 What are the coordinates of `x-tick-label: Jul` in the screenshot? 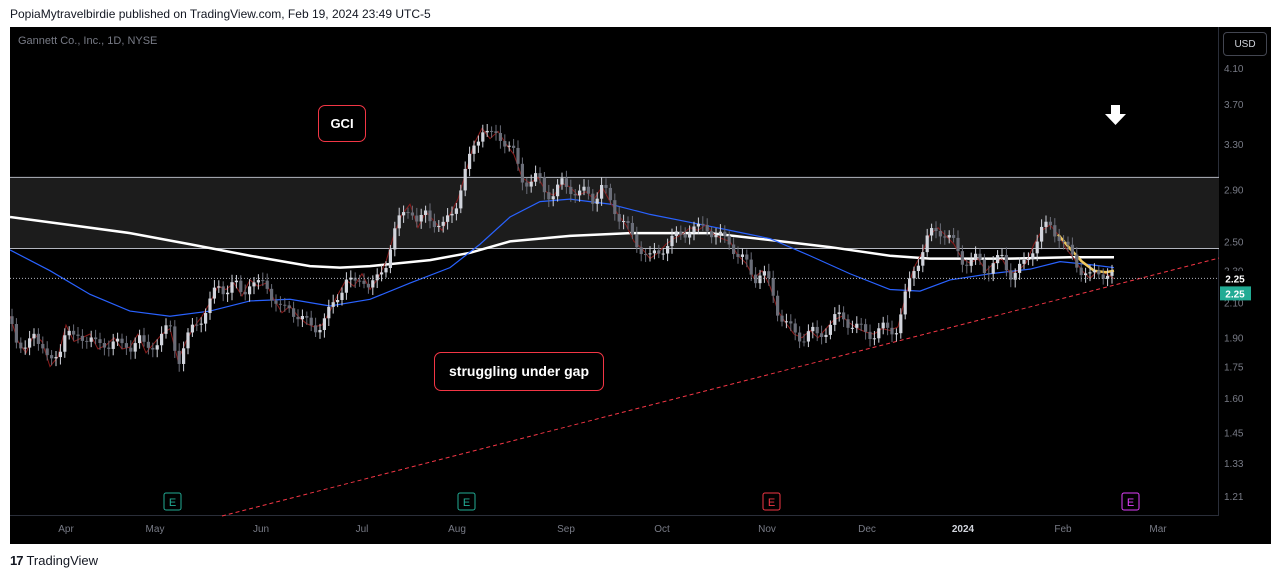 It's located at (362, 529).